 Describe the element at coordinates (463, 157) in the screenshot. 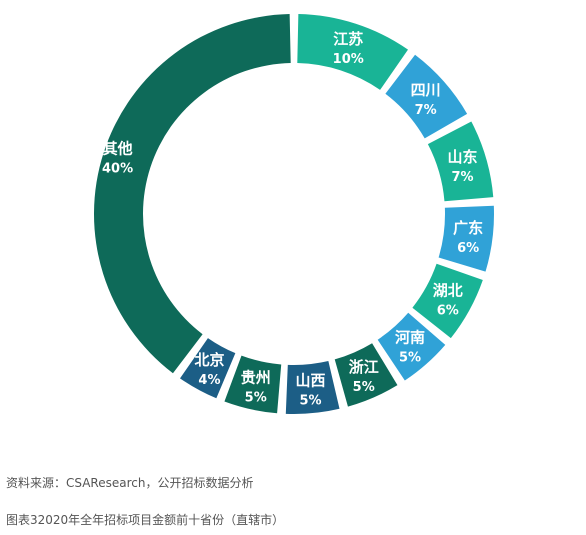

I see `slice-label-category-2: 山东` at that location.